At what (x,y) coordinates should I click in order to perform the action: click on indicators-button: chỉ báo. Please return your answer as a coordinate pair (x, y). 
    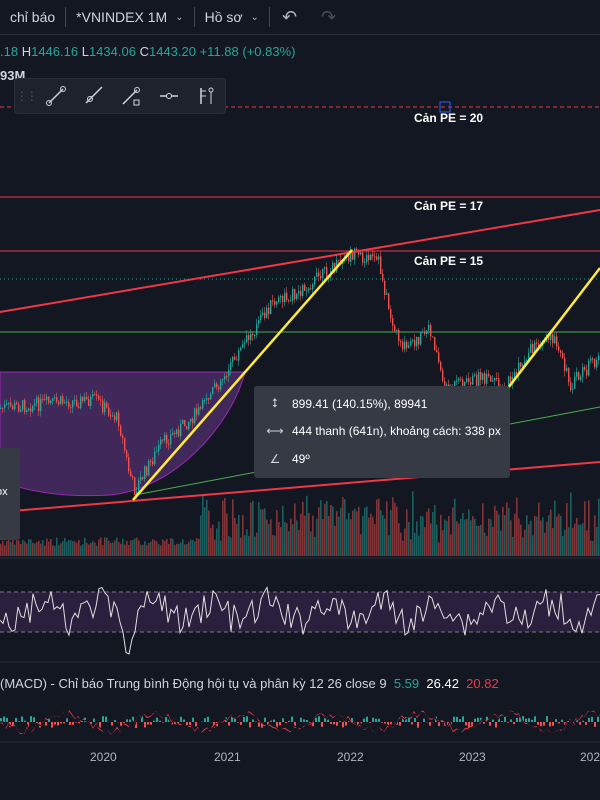
    Looking at the image, I should click on (32, 17).